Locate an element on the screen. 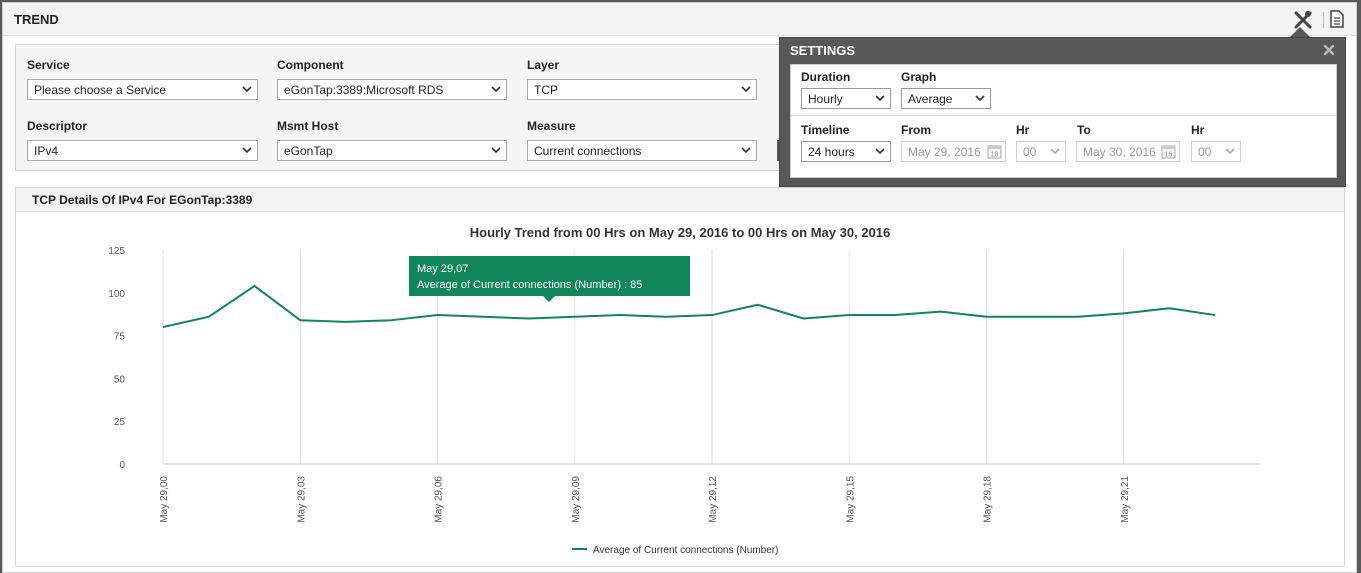 This screenshot has height=573, width=1361. layer-select: TCP is located at coordinates (642, 89).